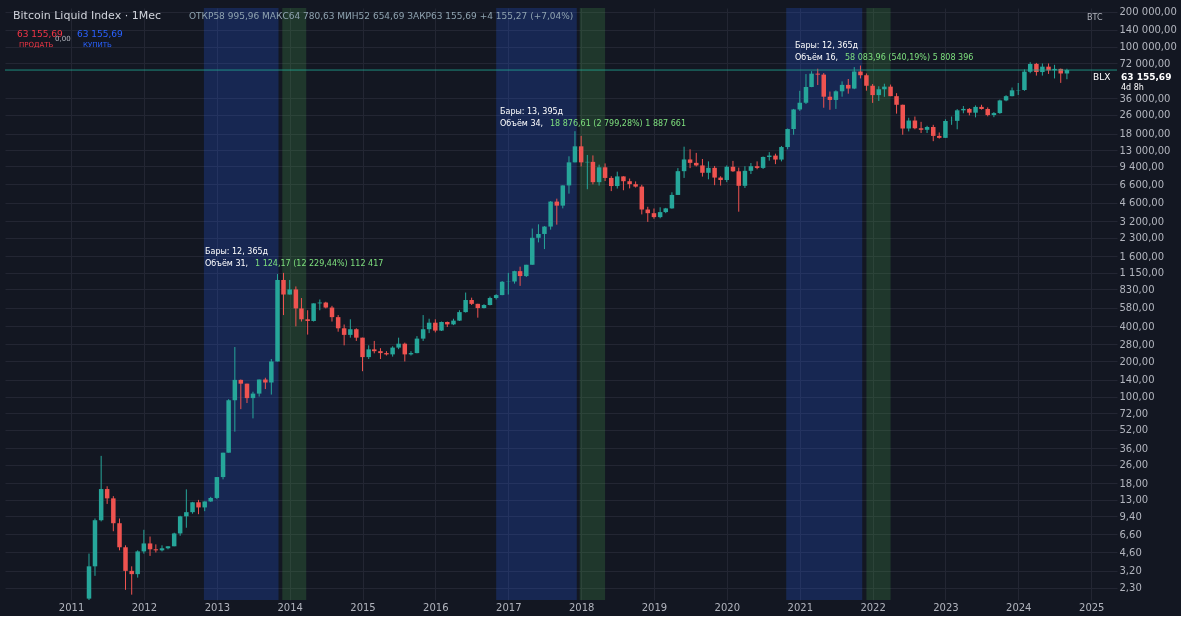  I want to click on annotation: 58 083,96 (540,19%) 5 808 396, so click(909, 57).